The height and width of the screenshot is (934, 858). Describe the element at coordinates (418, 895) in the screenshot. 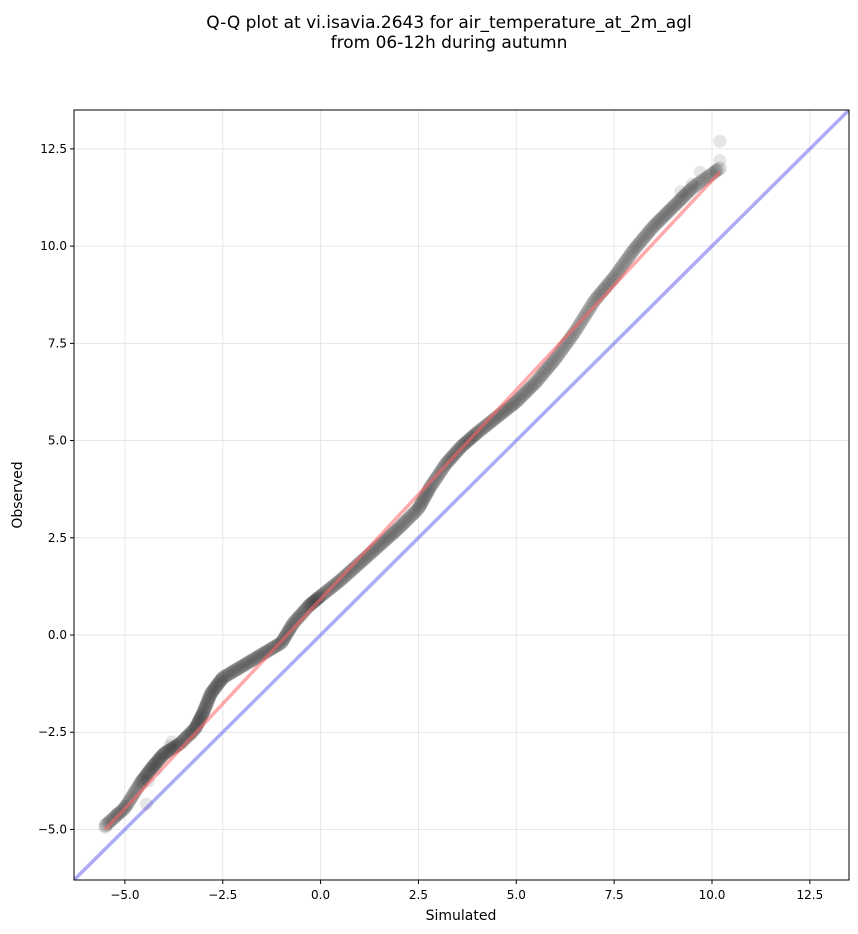

I see `x-tick-label: 2.5` at that location.